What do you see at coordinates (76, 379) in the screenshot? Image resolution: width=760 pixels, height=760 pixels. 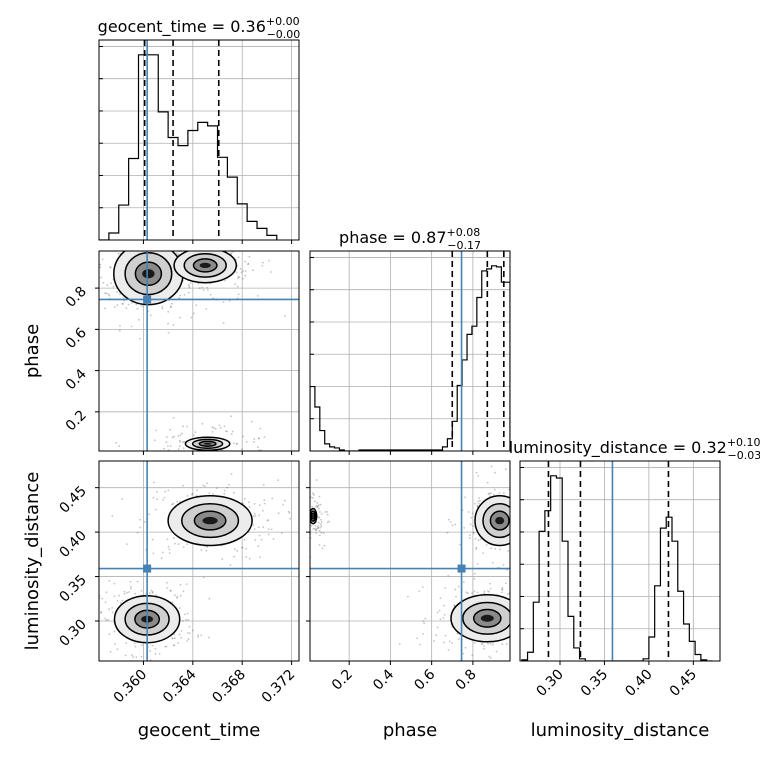 I see `y-tick-label-phase: 0.4` at bounding box center [76, 379].